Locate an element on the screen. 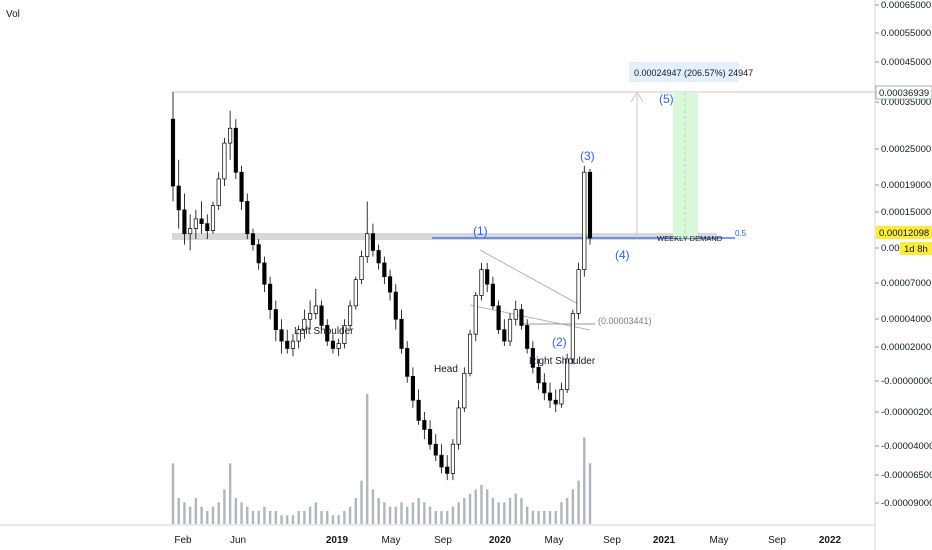 The image size is (932, 550). wave-label-2: (2) is located at coordinates (559, 342).